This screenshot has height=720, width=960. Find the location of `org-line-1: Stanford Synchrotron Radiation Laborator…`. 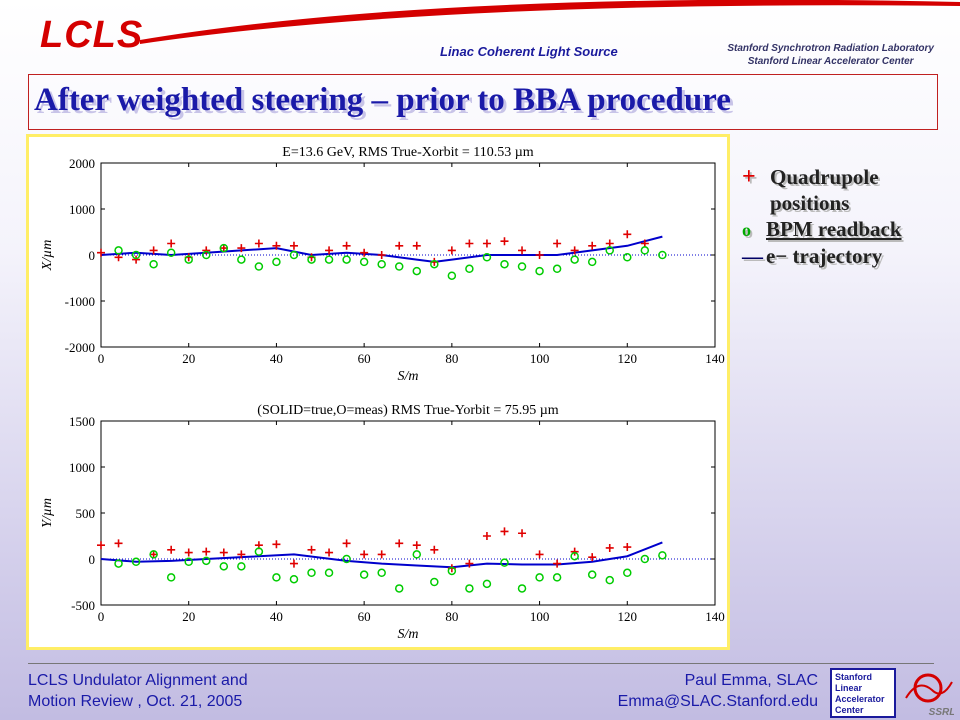

org-line-1: Stanford Synchrotron Radiation Laborator… is located at coordinates (830, 48).